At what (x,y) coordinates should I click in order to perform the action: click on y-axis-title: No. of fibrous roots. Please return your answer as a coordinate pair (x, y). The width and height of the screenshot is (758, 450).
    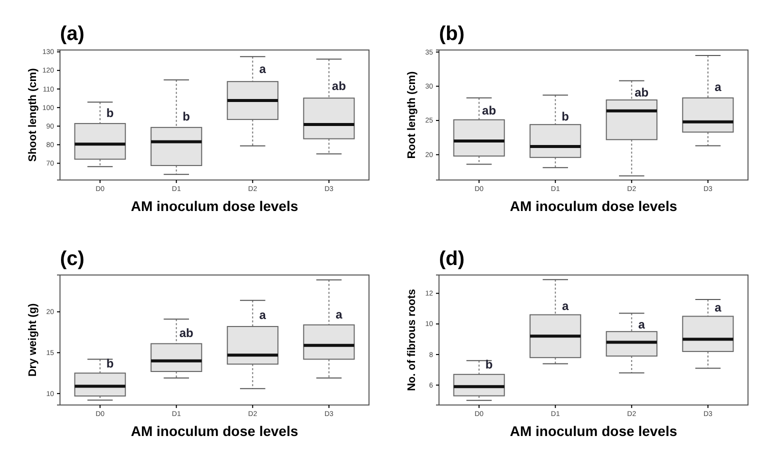
    Looking at the image, I should click on (412, 340).